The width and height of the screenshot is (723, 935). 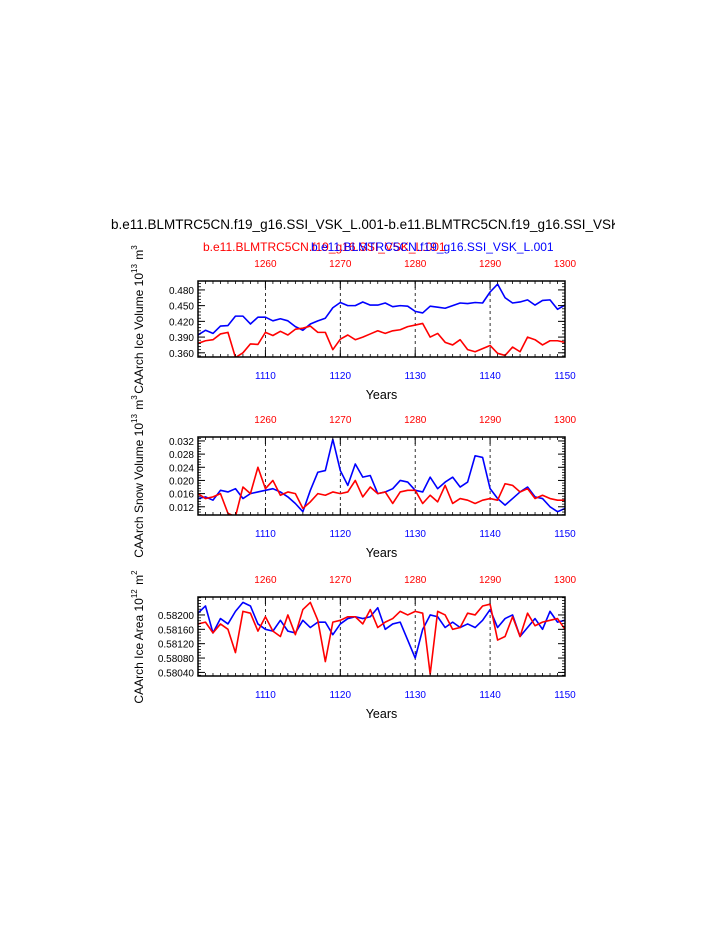 What do you see at coordinates (176, 616) in the screenshot?
I see `y-tick-label: 0.58200` at bounding box center [176, 616].